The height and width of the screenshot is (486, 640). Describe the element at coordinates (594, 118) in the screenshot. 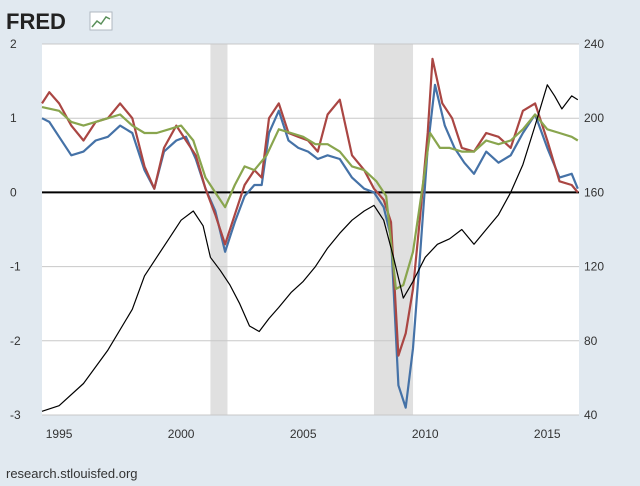

I see `right-tick-label-1: 200` at that location.